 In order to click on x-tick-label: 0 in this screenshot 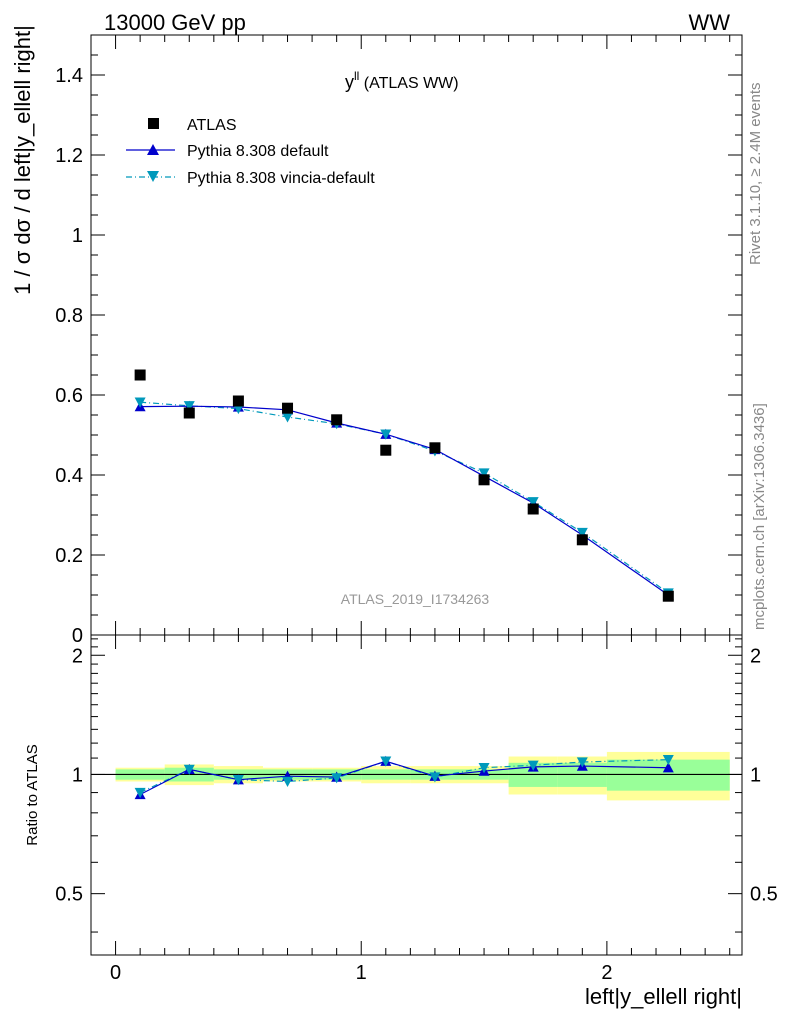, I will do `click(115, 973)`.